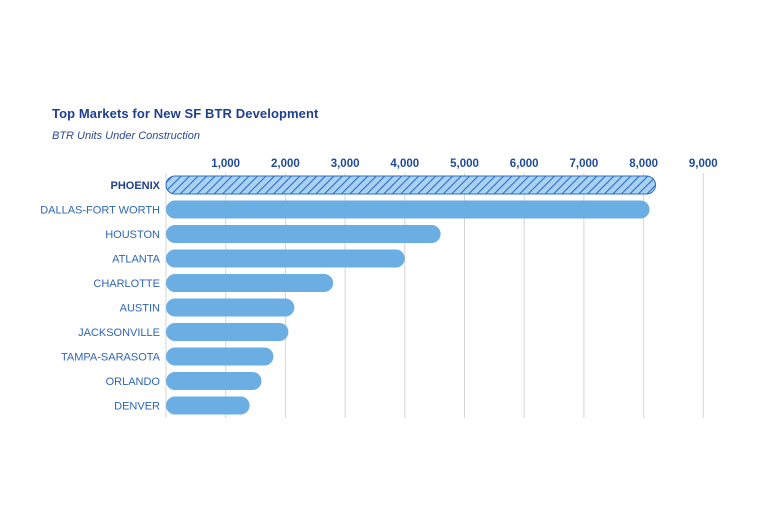  What do you see at coordinates (140, 309) in the screenshot?
I see `category-label: AUSTIN` at bounding box center [140, 309].